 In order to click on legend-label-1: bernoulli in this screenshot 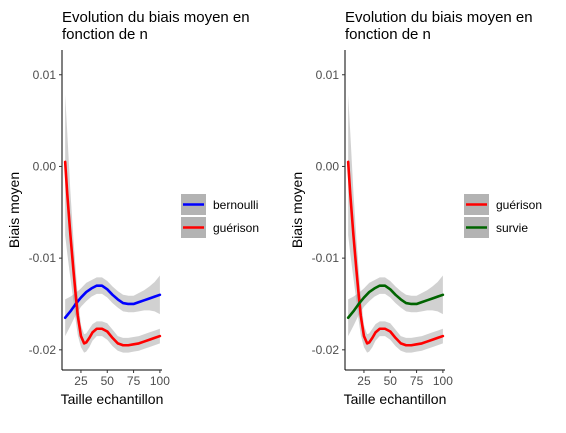, I will do `click(235, 205)`.